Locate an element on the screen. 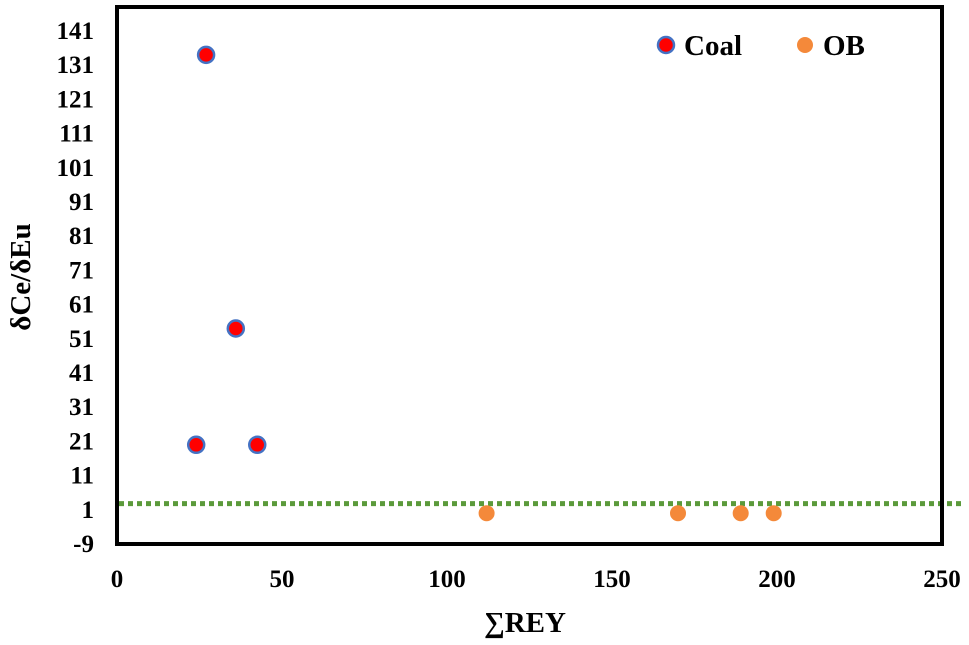  x-tick-label: 250 is located at coordinates (942, 579).